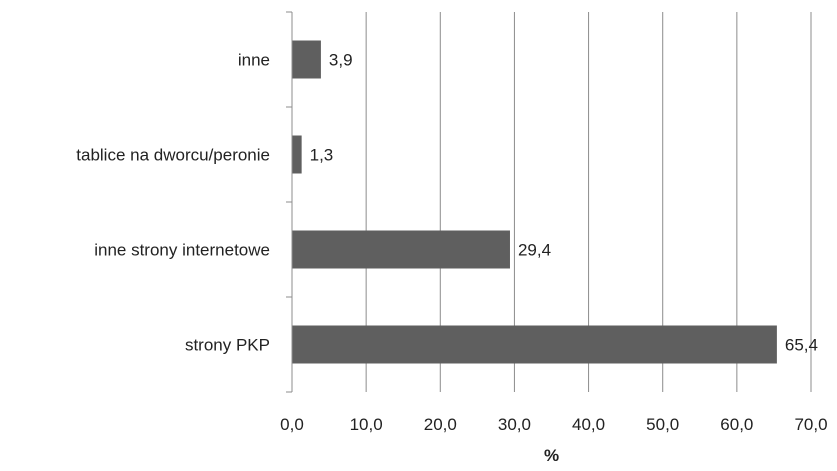  Describe the element at coordinates (289, 202) in the screenshot. I see `axes` at that location.